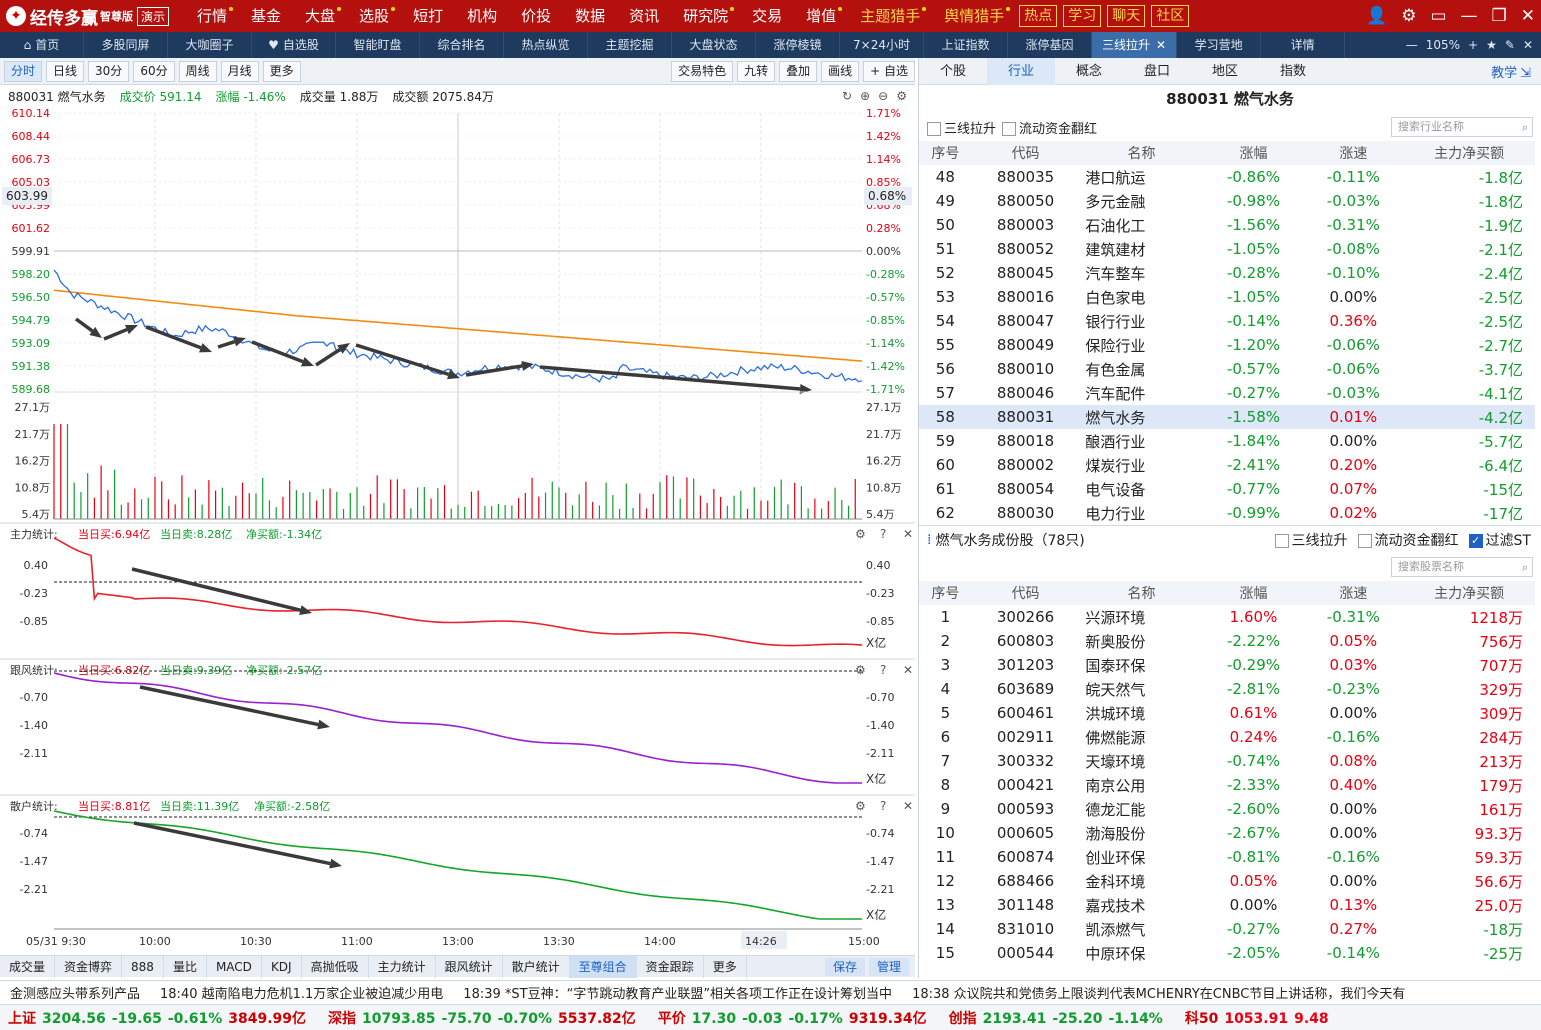 This screenshot has width=1541, height=1030. Describe the element at coordinates (1499, 16) in the screenshot. I see `restore-icon: ❐` at that location.